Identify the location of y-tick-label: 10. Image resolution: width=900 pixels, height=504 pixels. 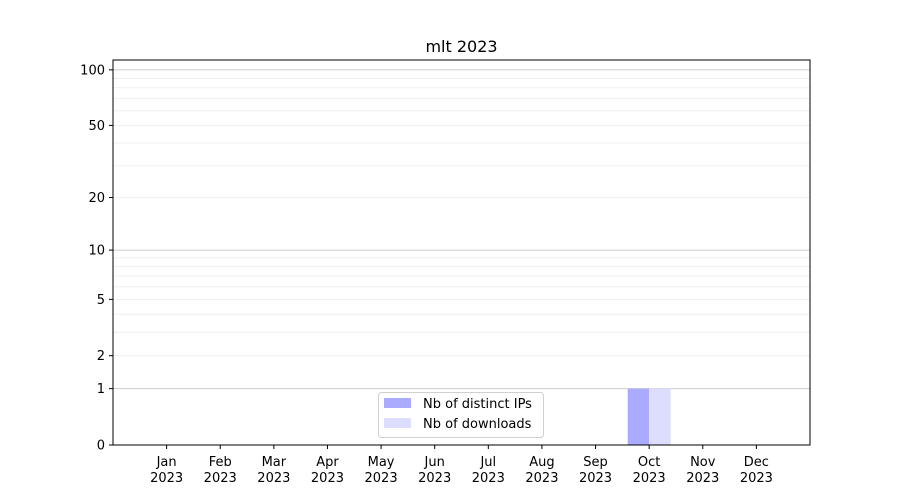
(96, 251).